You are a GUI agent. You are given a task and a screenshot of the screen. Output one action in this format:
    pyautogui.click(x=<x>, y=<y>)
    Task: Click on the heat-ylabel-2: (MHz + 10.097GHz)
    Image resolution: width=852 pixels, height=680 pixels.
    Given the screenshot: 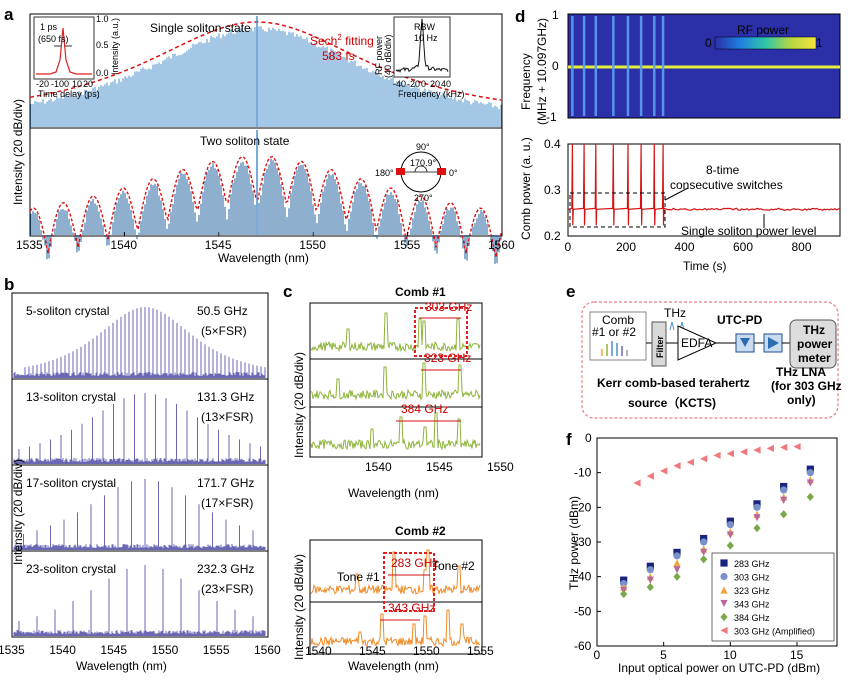 What is the action you would take?
    pyautogui.click(x=542, y=71)
    